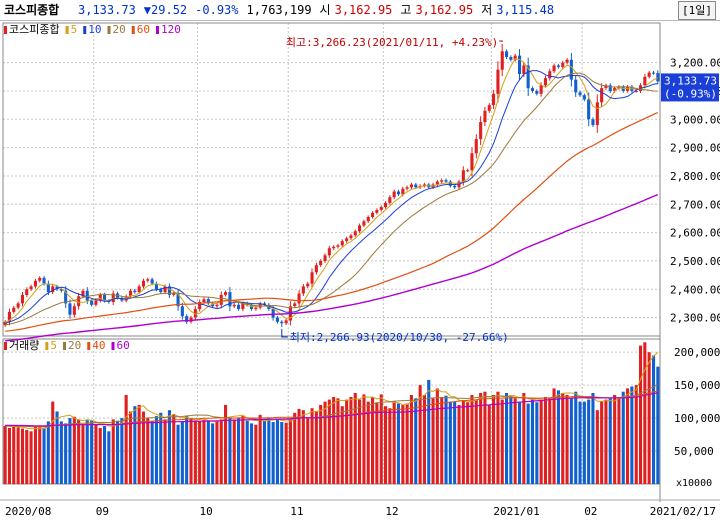 This screenshot has height=523, width=720. I want to click on volume-legend-label: 5, so click(53, 345).